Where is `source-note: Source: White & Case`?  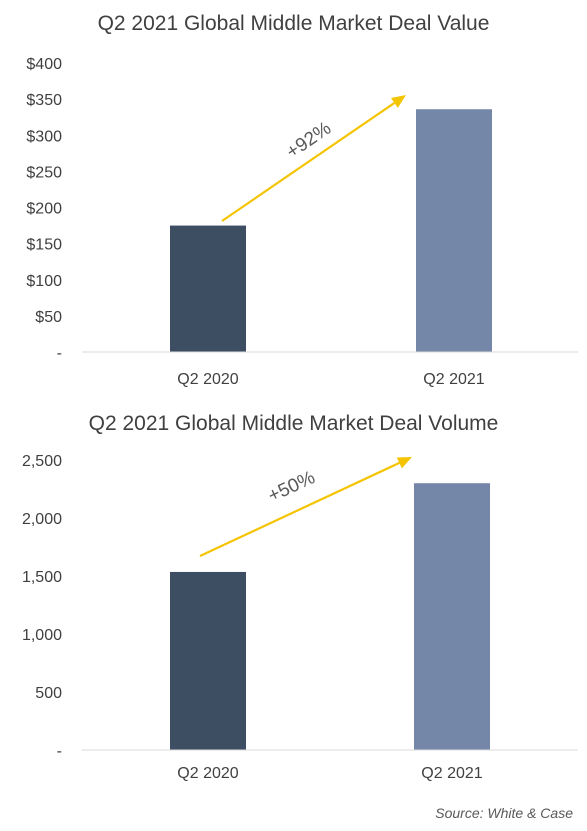 source-note: Source: White & Case is located at coordinates (504, 813).